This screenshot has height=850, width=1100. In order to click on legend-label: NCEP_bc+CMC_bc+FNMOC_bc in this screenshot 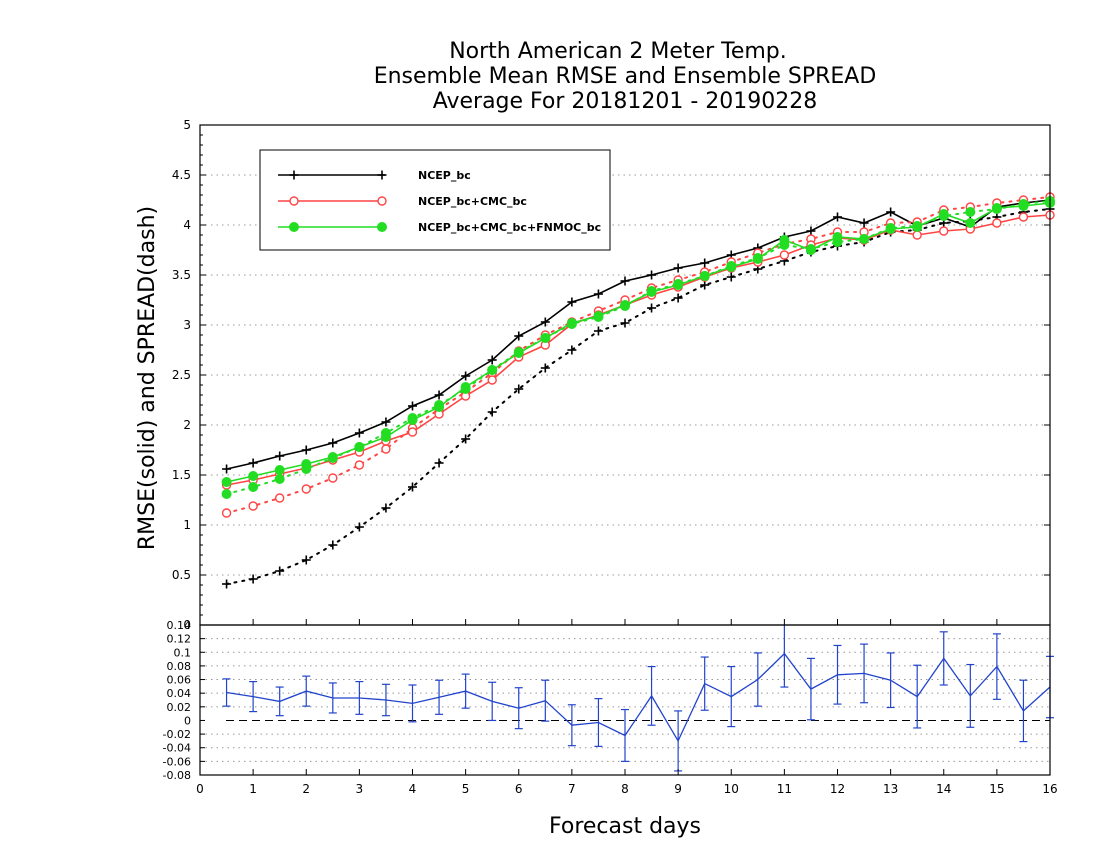, I will do `click(509, 227)`.